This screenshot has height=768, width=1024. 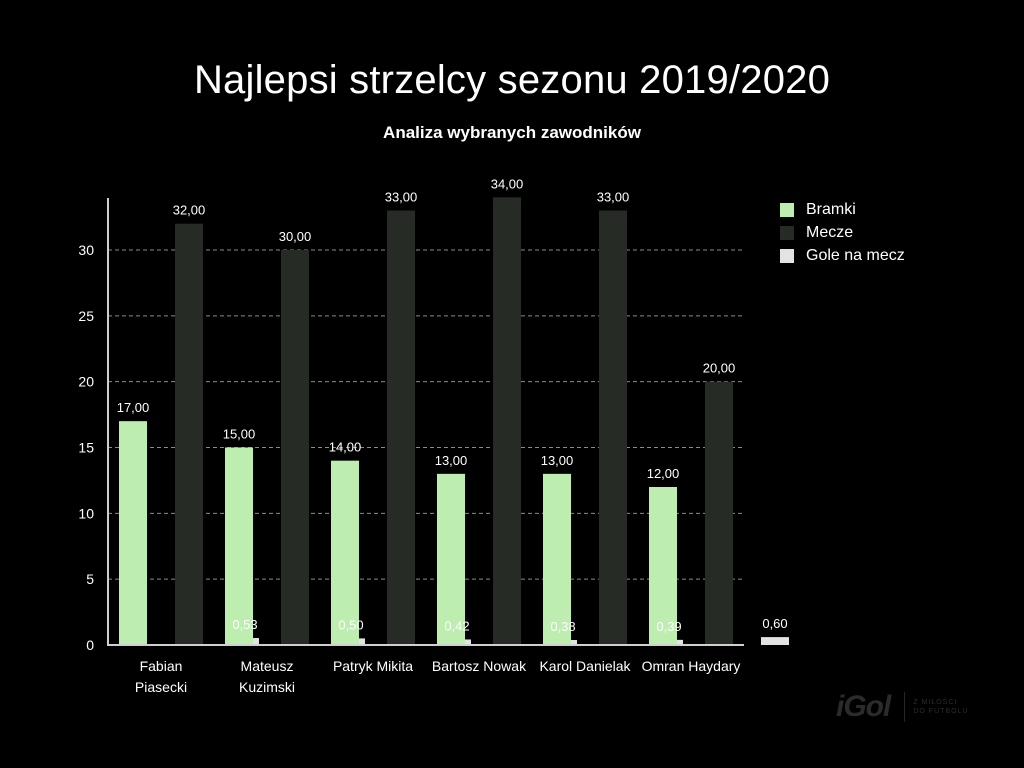 I want to click on legend-swatch-gole-na-mecz, so click(x=787, y=255).